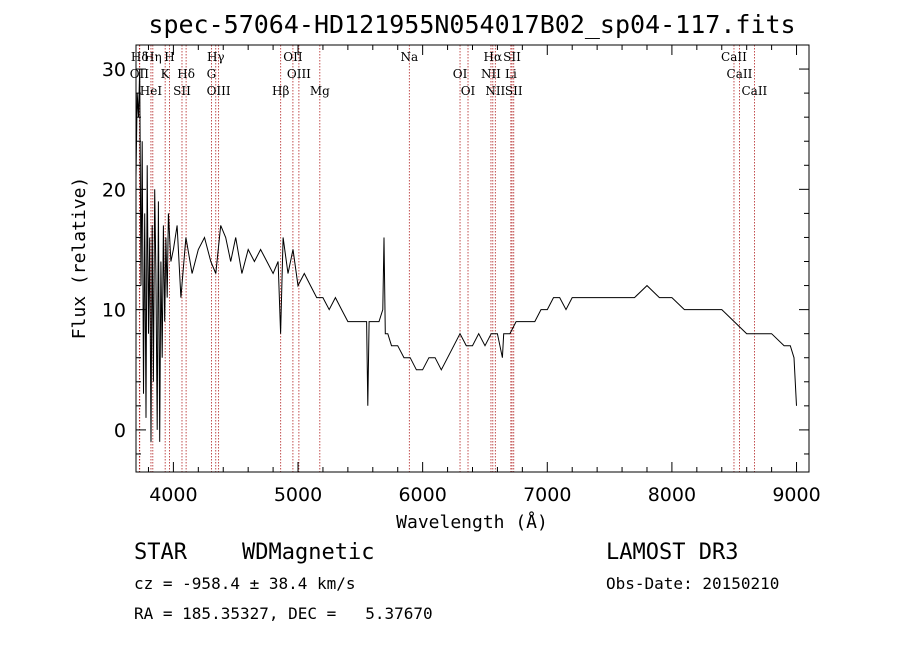 The height and width of the screenshot is (649, 900). What do you see at coordinates (511, 74) in the screenshot?
I see `line-label: Li` at bounding box center [511, 74].